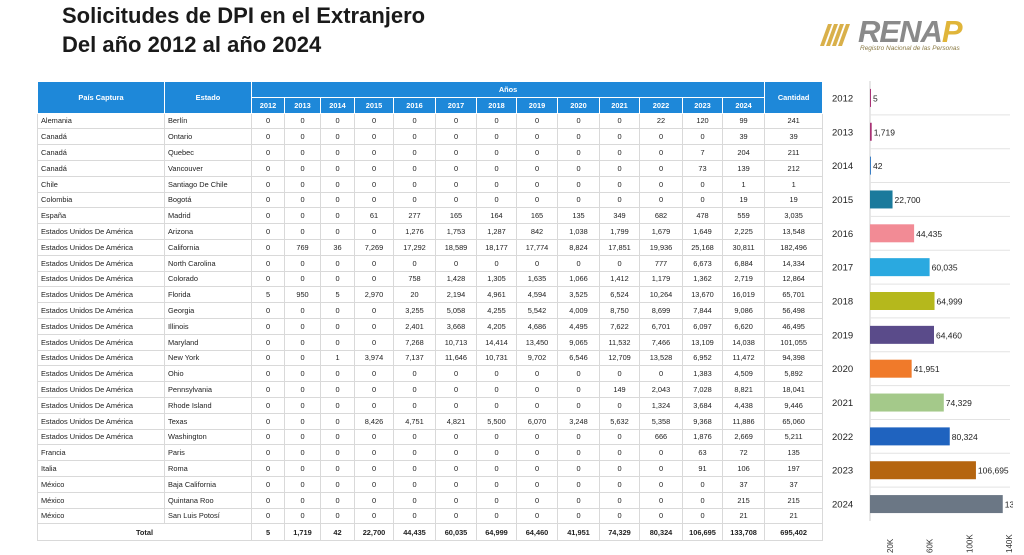  What do you see at coordinates (578, 105) in the screenshot?
I see `col-header-year: 2020` at bounding box center [578, 105].